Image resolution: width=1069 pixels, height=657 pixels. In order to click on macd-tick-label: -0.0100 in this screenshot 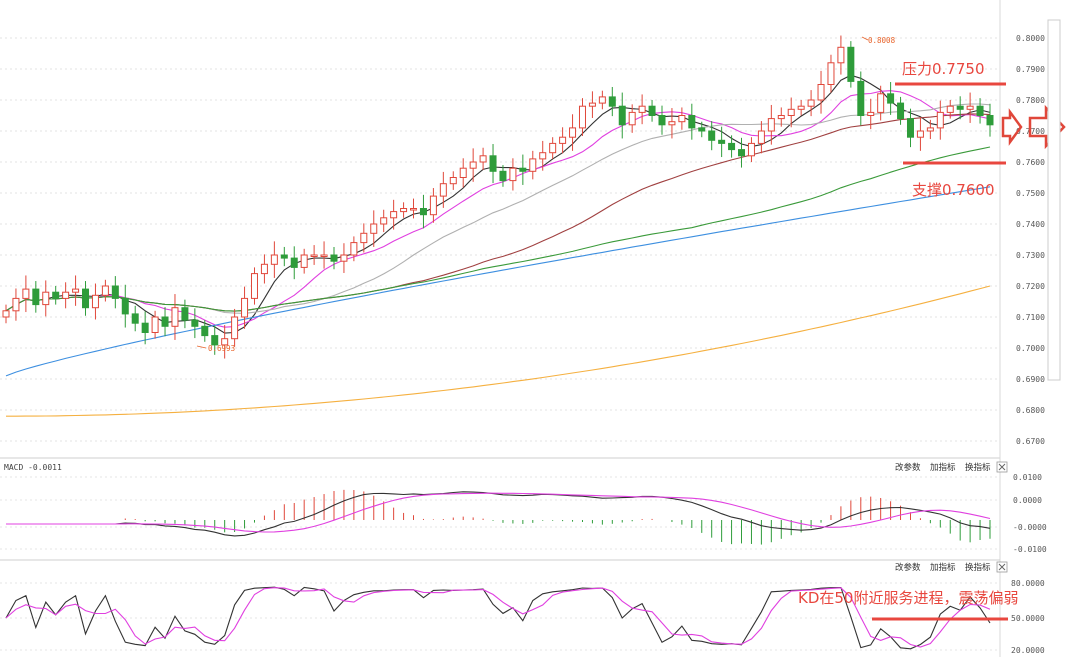, I will do `click(1030, 549)`.